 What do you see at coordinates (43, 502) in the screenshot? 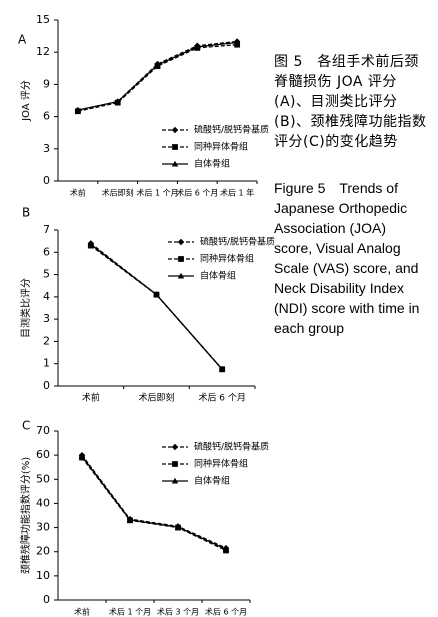
I see `y-tick-label: 40` at bounding box center [43, 502].